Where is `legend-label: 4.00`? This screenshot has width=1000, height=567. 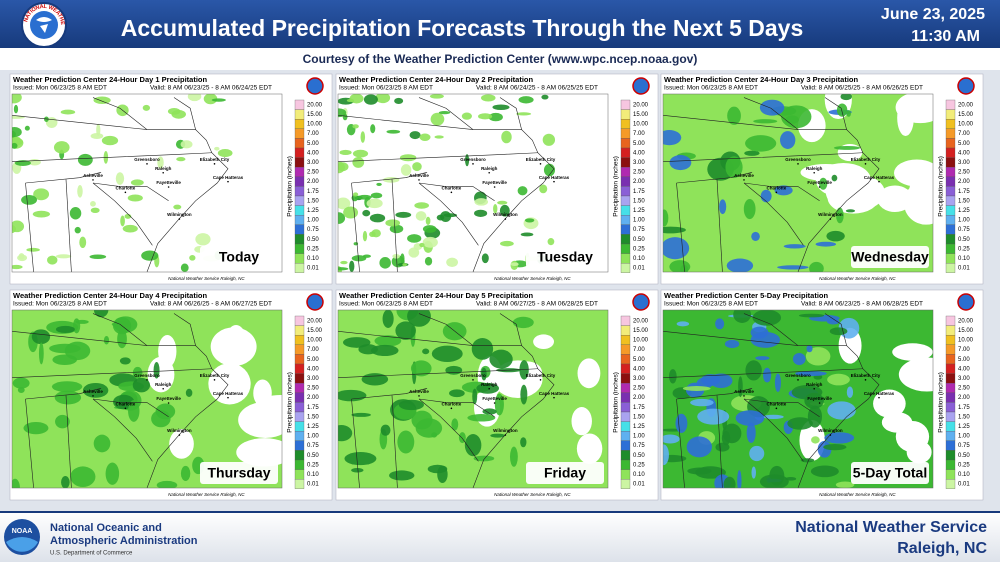 legend-label: 4.00 is located at coordinates (313, 153).